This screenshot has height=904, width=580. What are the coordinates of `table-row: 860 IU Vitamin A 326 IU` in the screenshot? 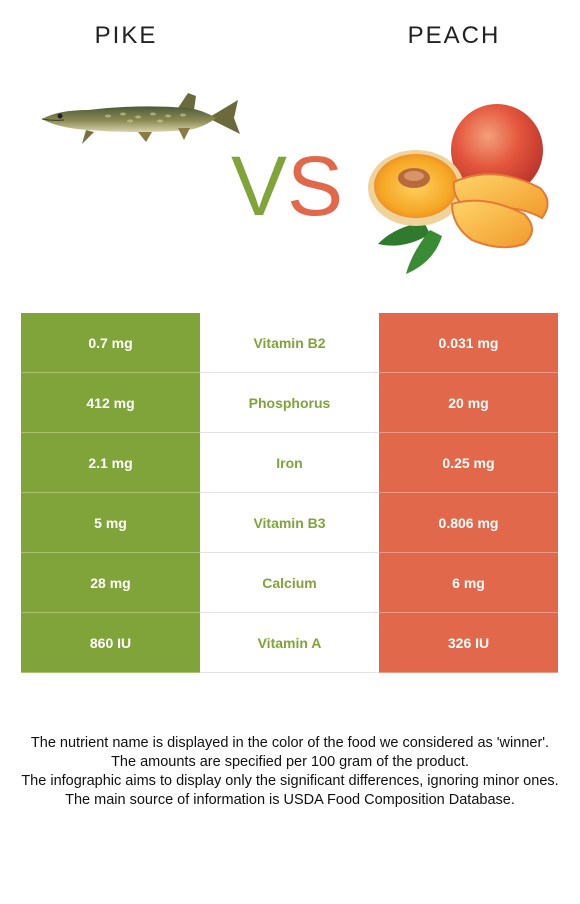 It's located at (289, 642).